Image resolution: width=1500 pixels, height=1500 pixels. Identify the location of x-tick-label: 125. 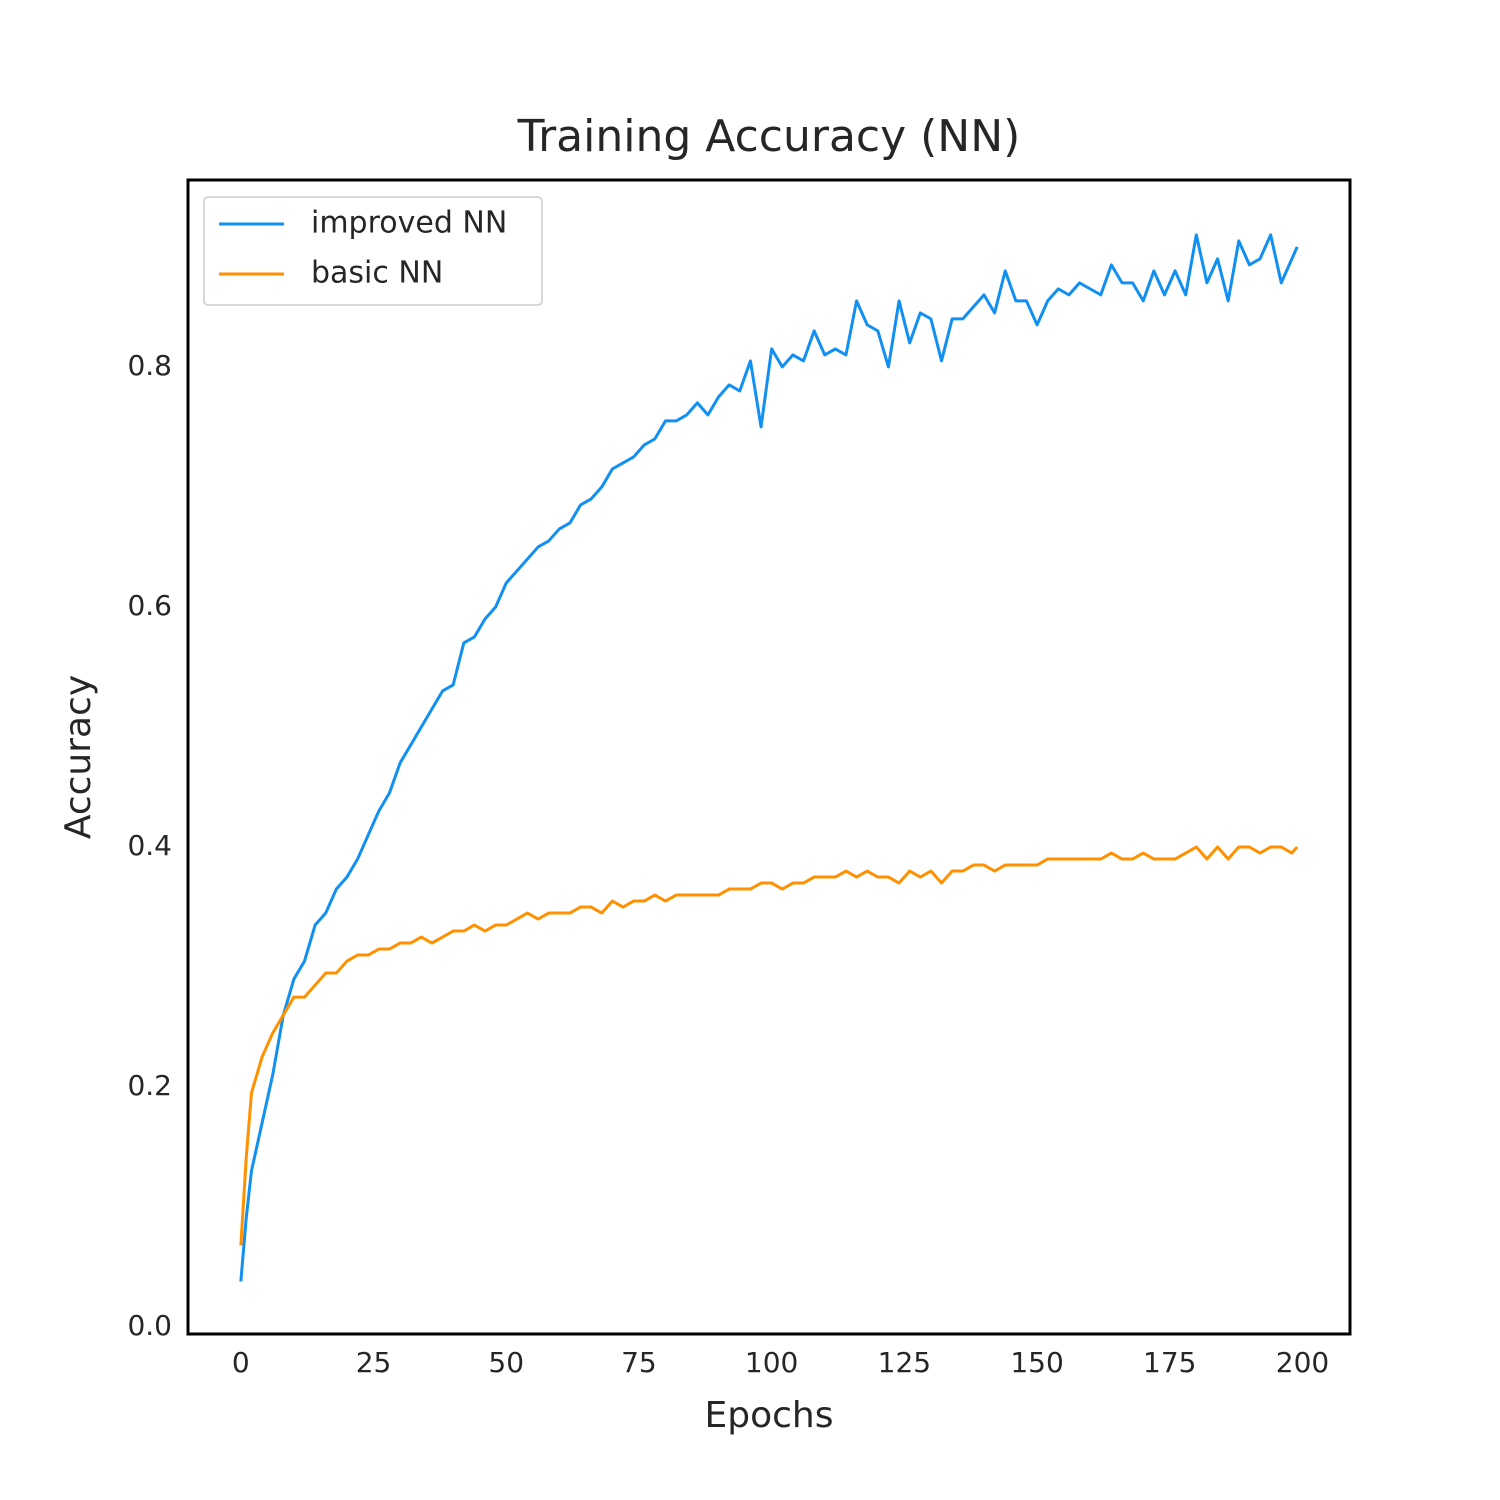
(904, 1362).